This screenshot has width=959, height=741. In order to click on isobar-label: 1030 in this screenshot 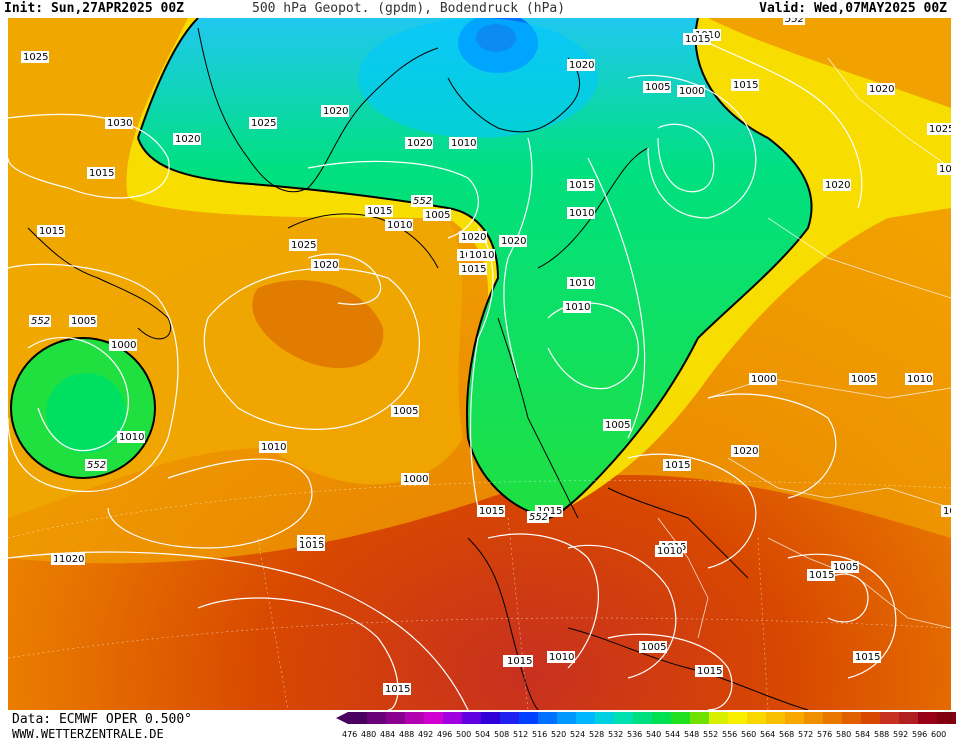, I will do `click(119, 123)`.